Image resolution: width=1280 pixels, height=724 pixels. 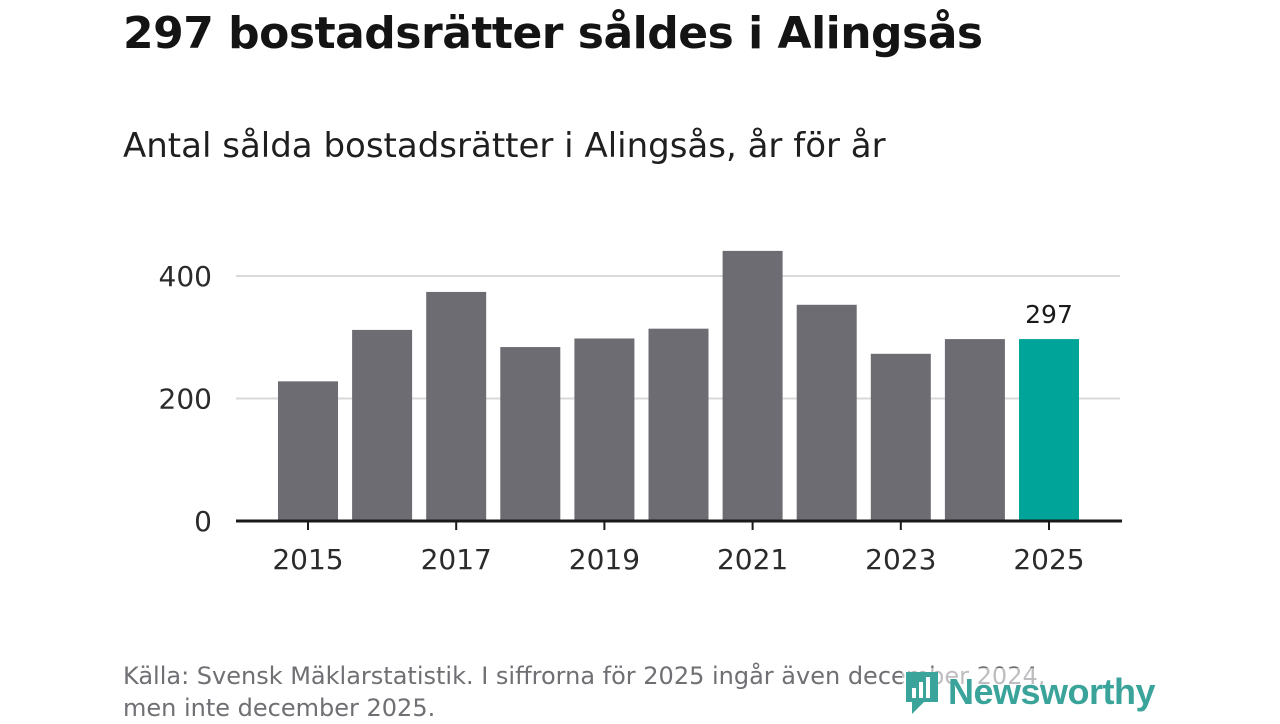 What do you see at coordinates (456, 406) in the screenshot?
I see `bar-2017` at bounding box center [456, 406].